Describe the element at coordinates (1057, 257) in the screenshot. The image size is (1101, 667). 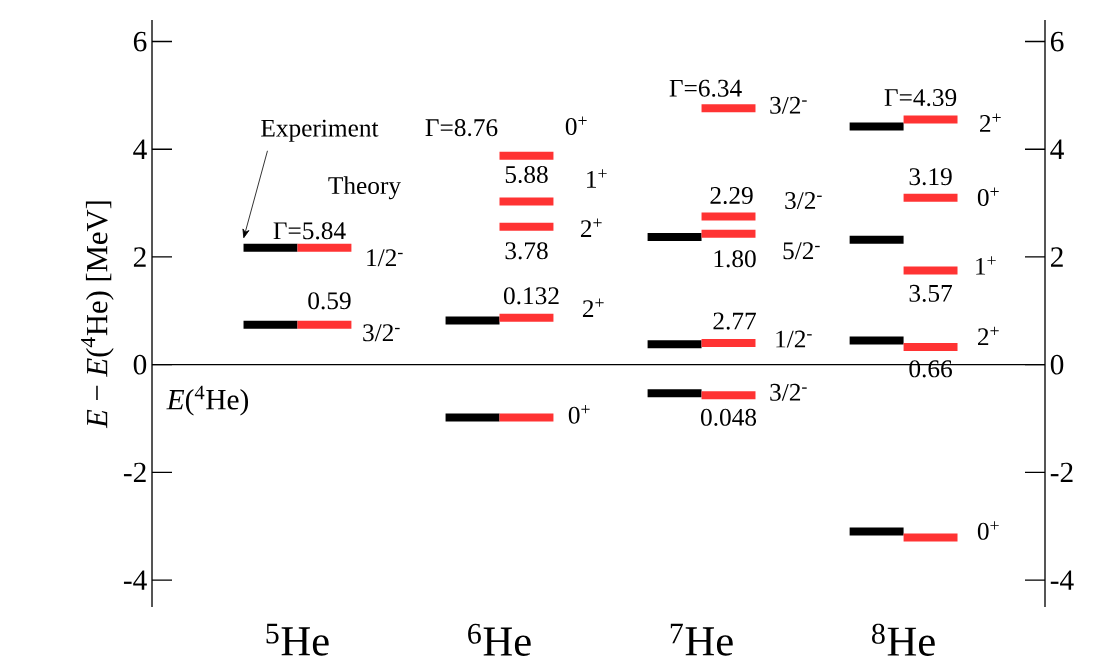
I see `y2-tick-label: 2` at that location.